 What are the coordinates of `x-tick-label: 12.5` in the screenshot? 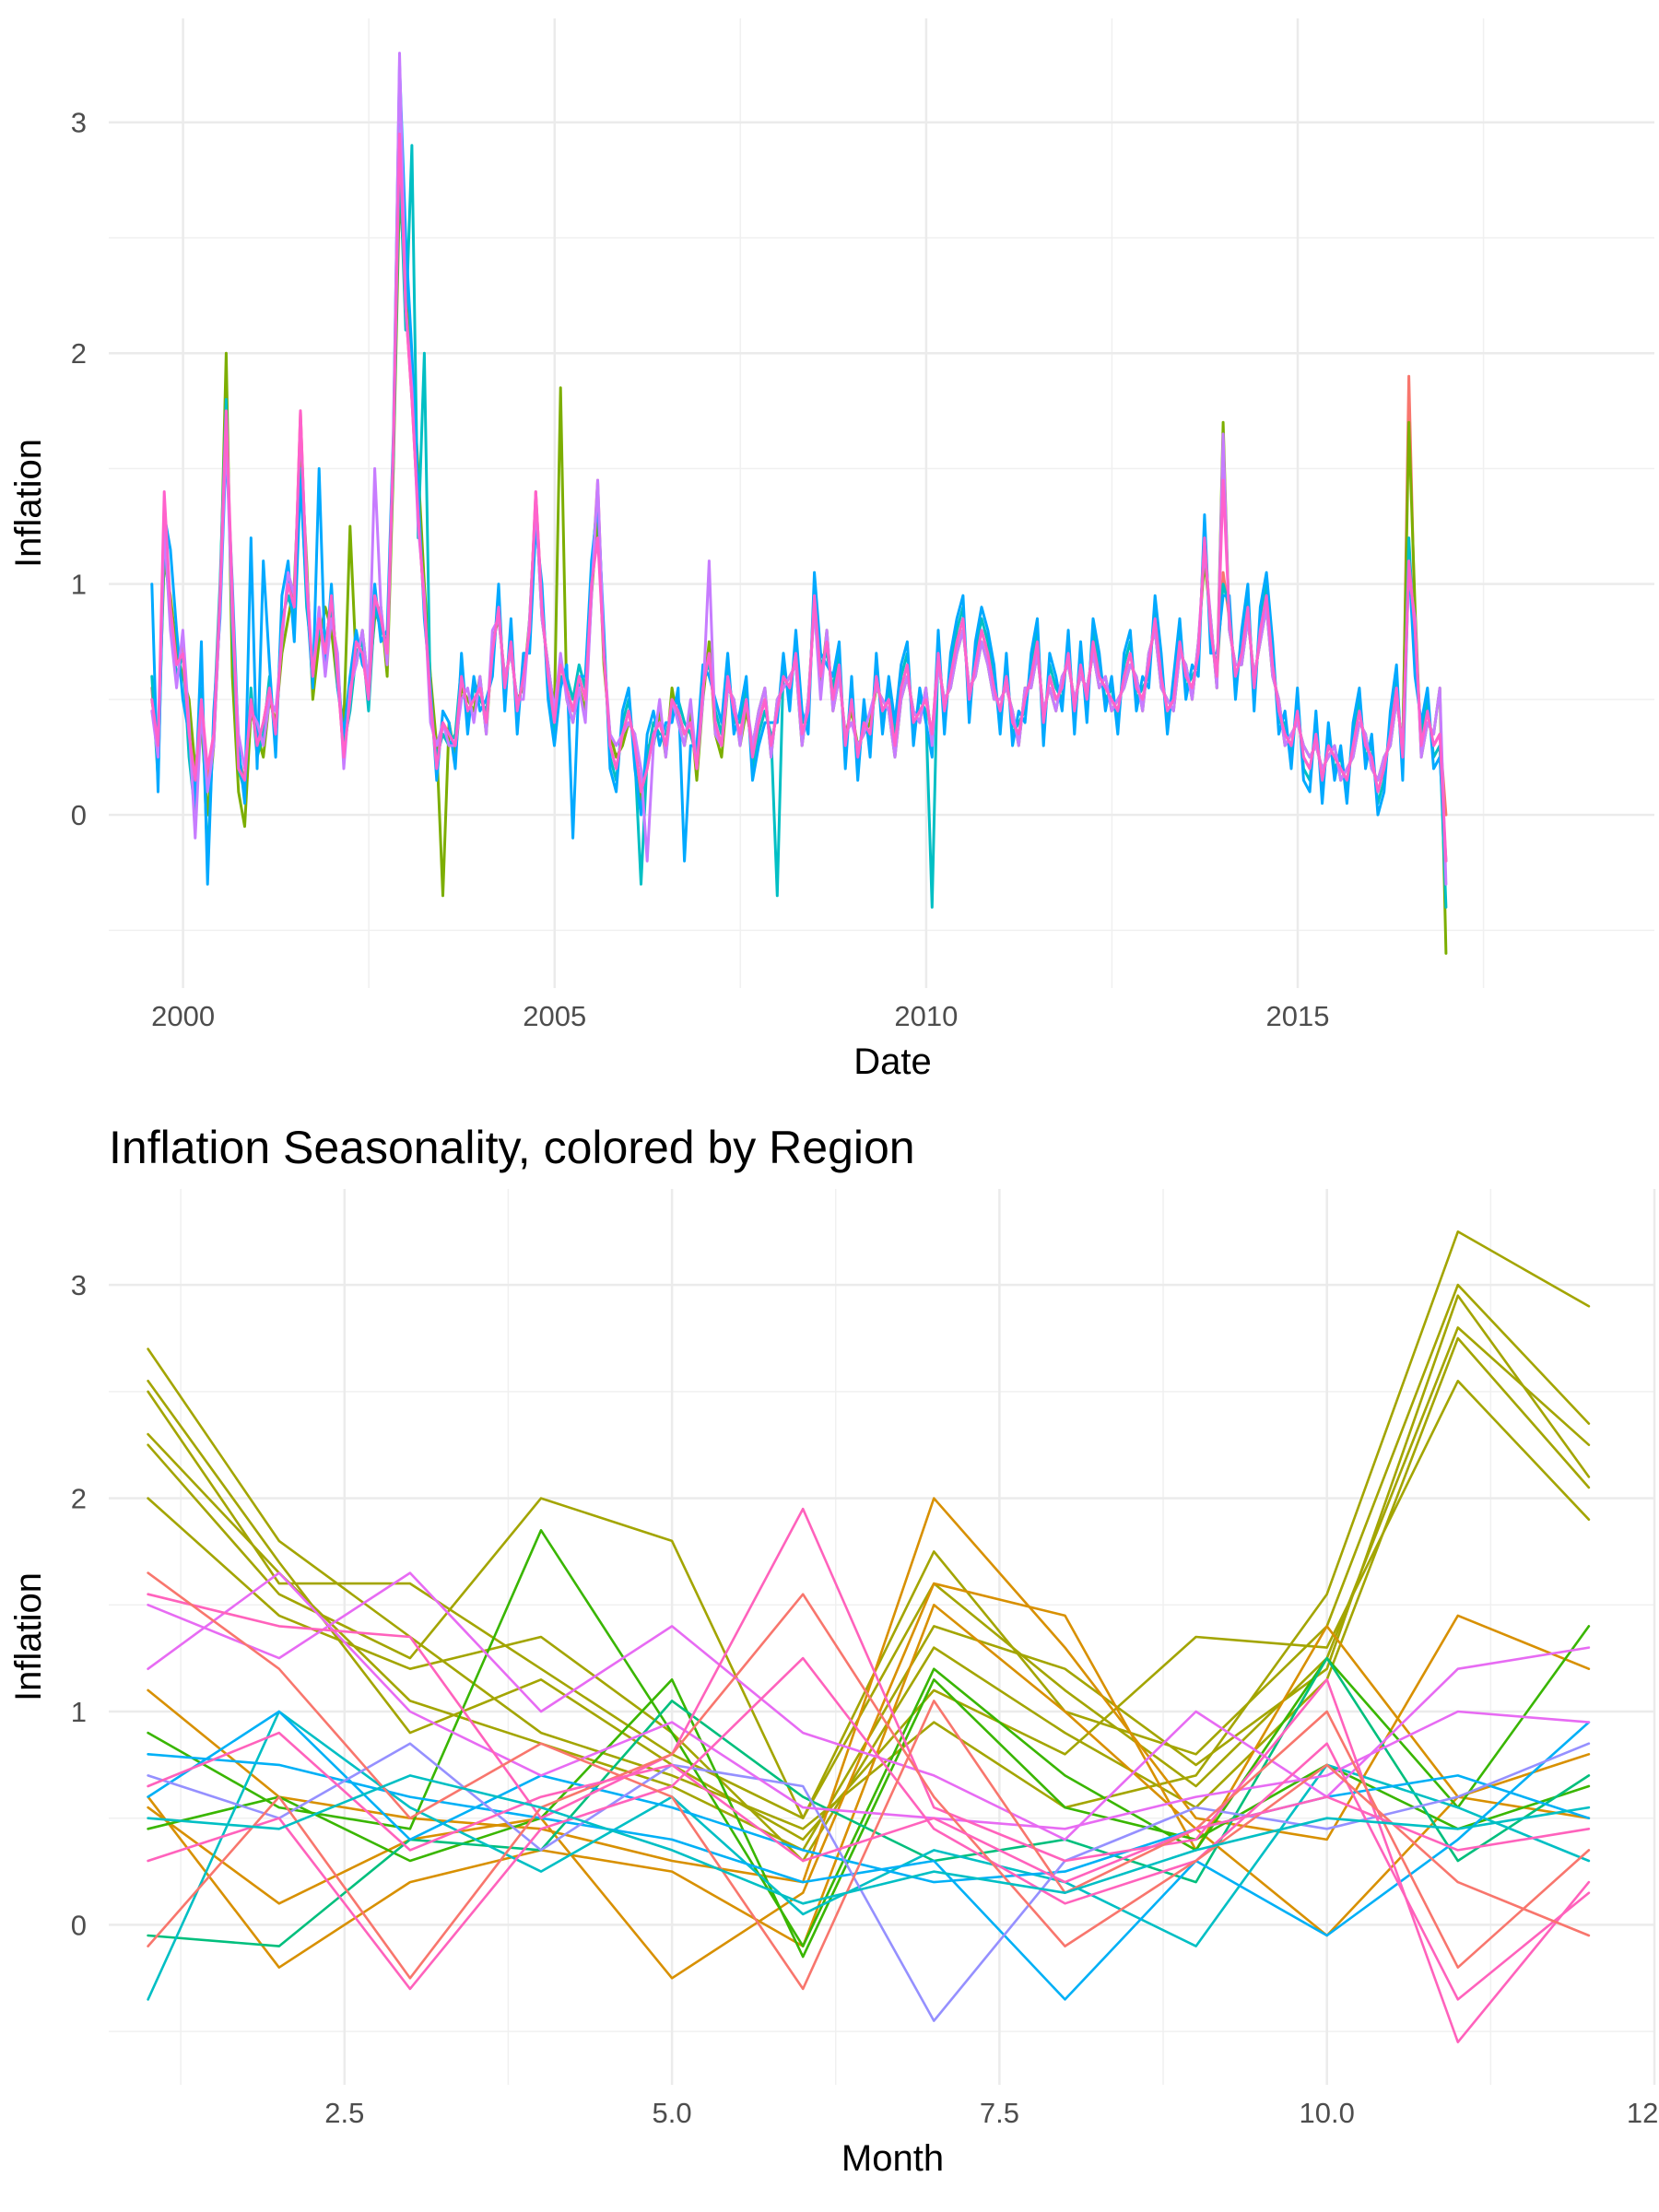 It's located at (1643, 2113).